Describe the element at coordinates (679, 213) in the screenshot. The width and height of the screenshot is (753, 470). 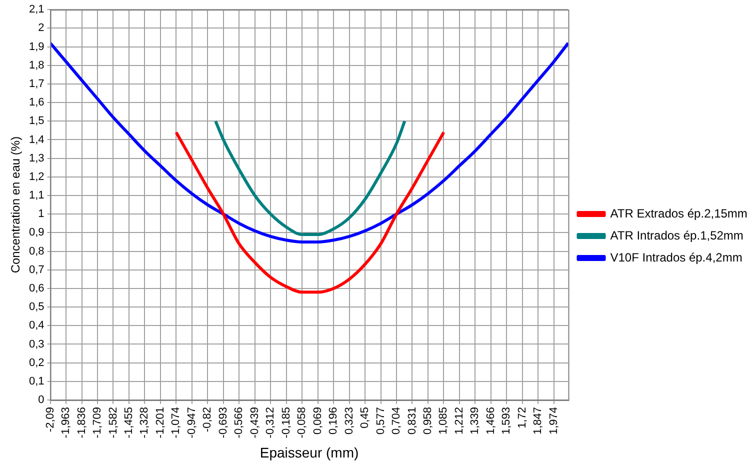
I see `legend-label: ATR Extrados ép.2,15mm` at that location.